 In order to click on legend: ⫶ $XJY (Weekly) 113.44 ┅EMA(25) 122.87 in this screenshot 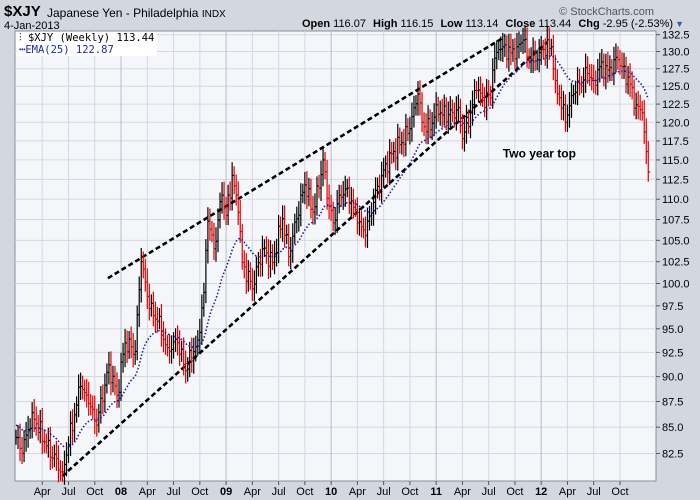, I will do `click(87, 44)`.